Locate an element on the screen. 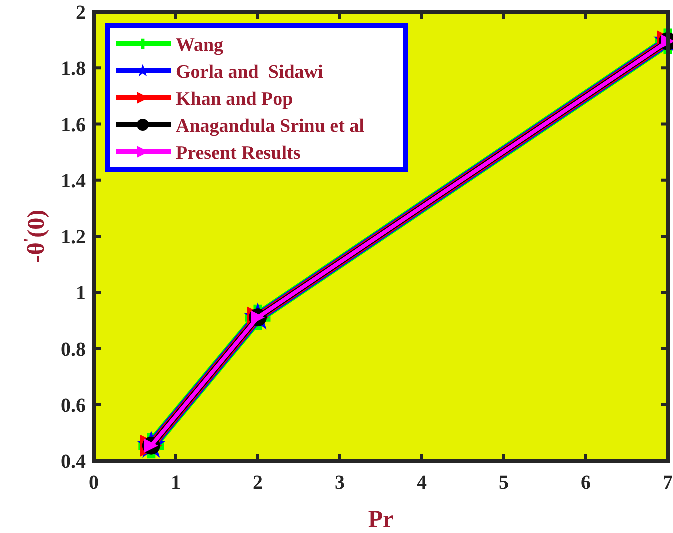 The width and height of the screenshot is (673, 533). y-tick-label: 2 is located at coordinates (81, 13).